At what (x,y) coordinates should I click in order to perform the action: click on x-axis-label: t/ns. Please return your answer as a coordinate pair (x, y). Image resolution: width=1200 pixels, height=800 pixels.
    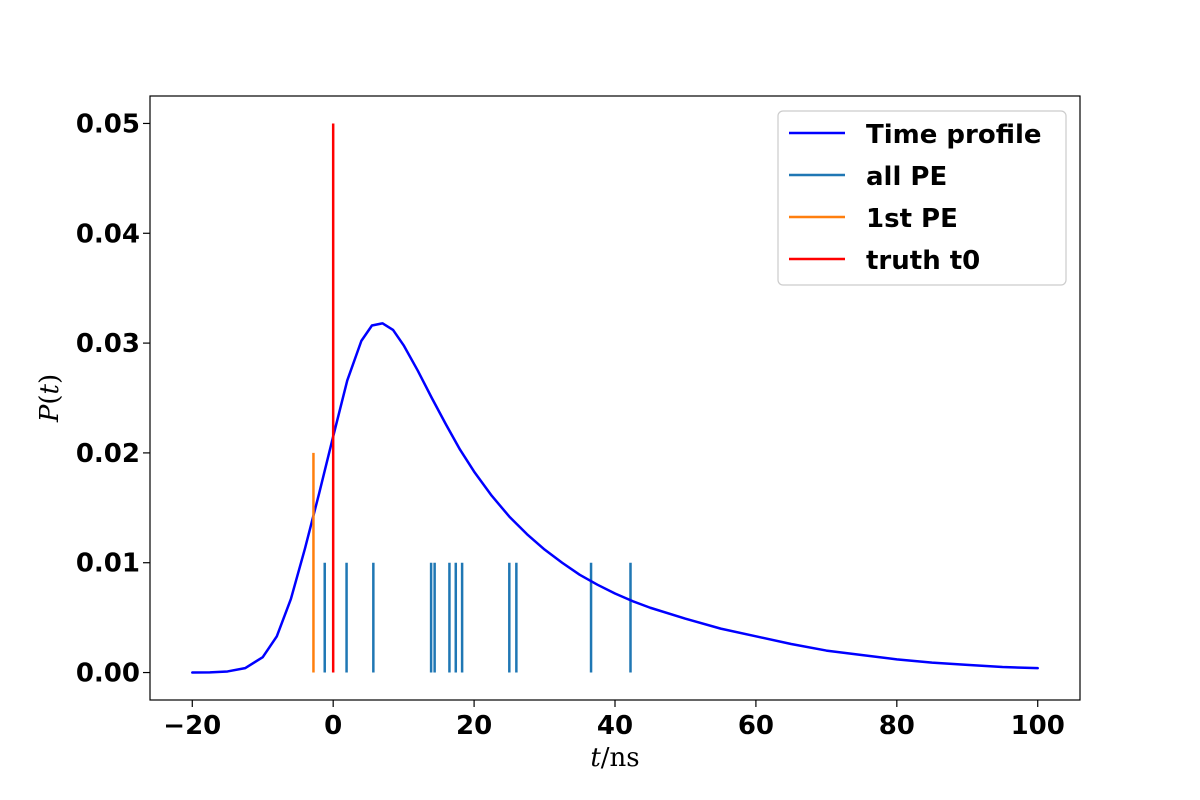
    Looking at the image, I should click on (614, 758).